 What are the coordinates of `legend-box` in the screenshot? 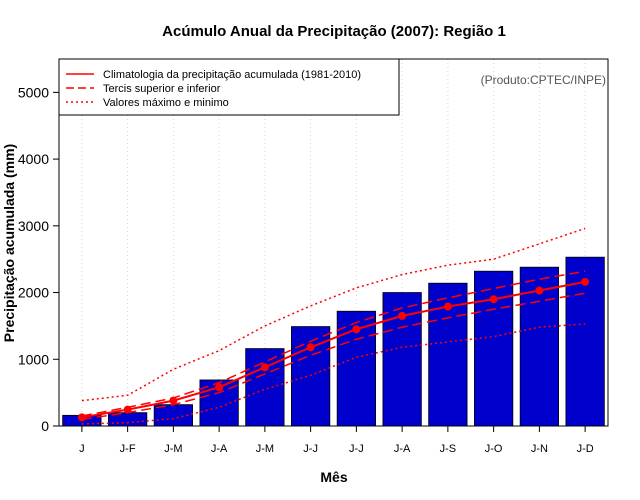 It's located at (229, 87).